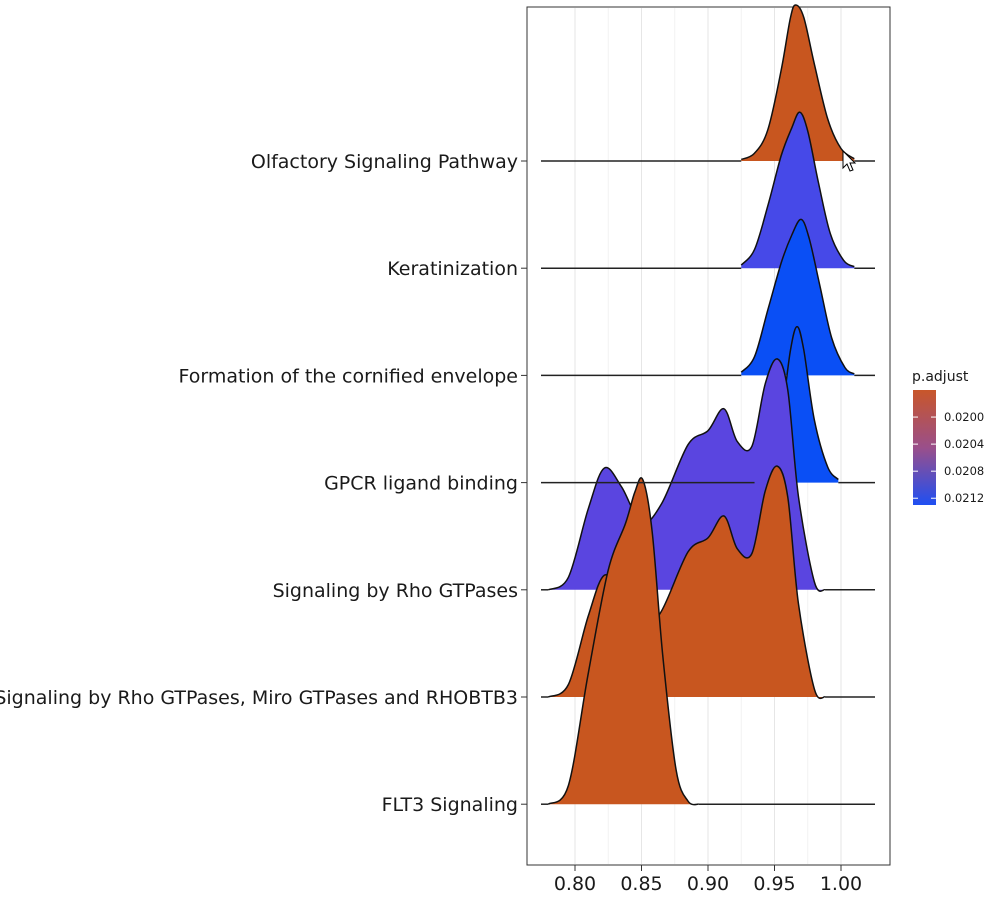 This screenshot has width=997, height=899. I want to click on x-tick-label: 0.95, so click(774, 884).